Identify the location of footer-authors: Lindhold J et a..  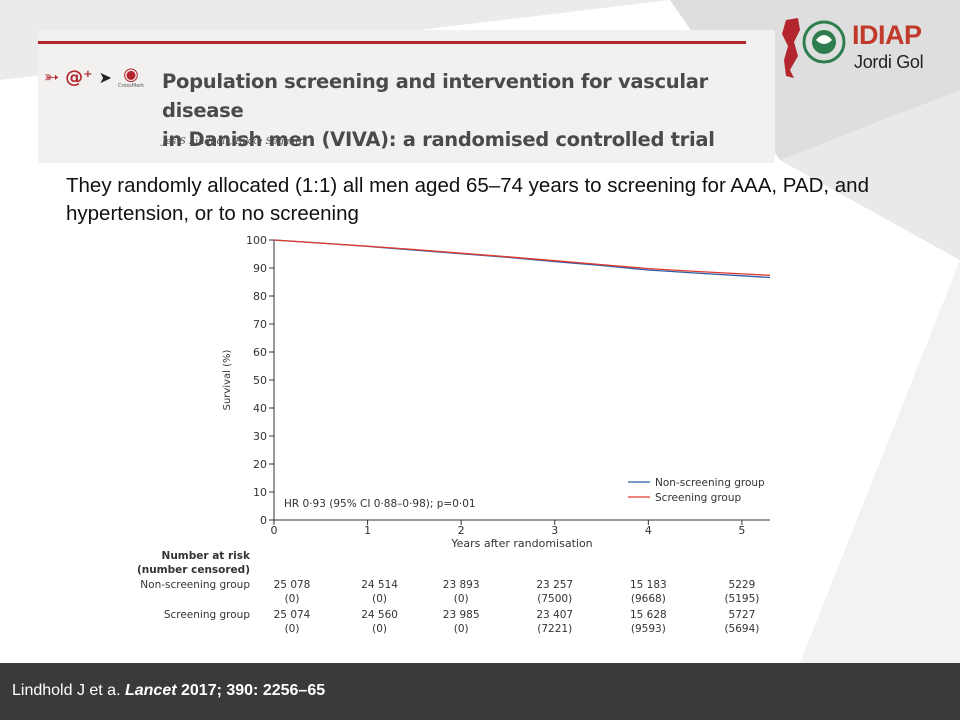
(68, 690).